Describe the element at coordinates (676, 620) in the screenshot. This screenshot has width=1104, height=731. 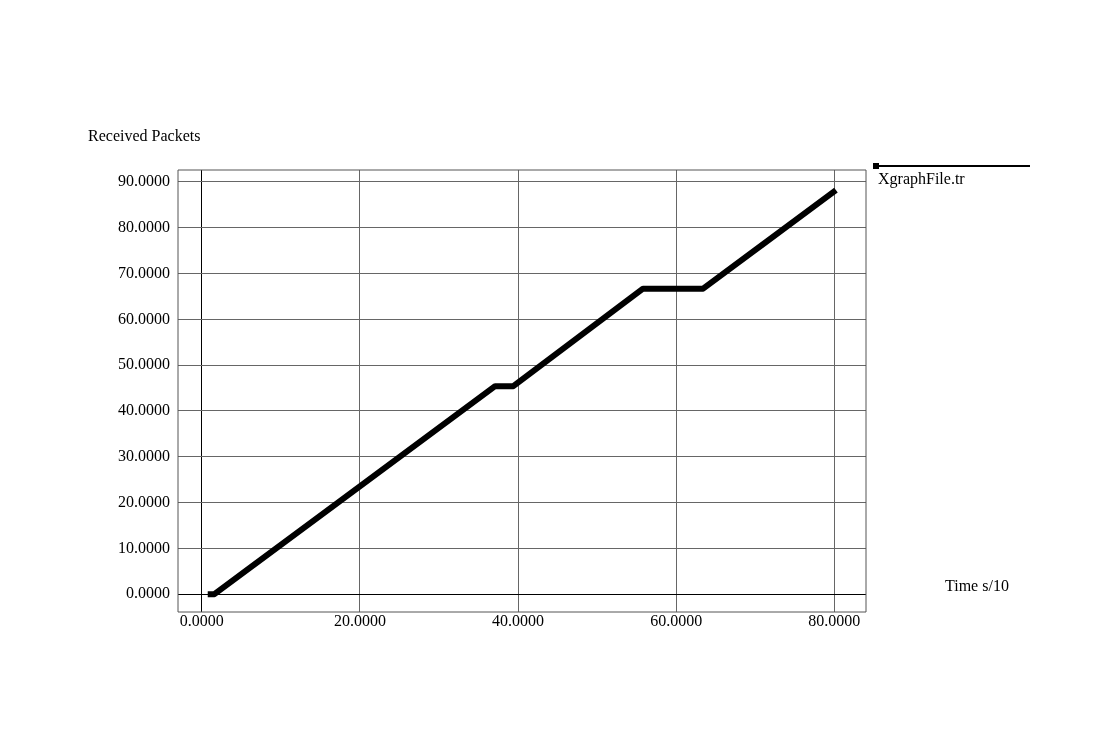
I see `x-tick-label: 60.0000` at that location.